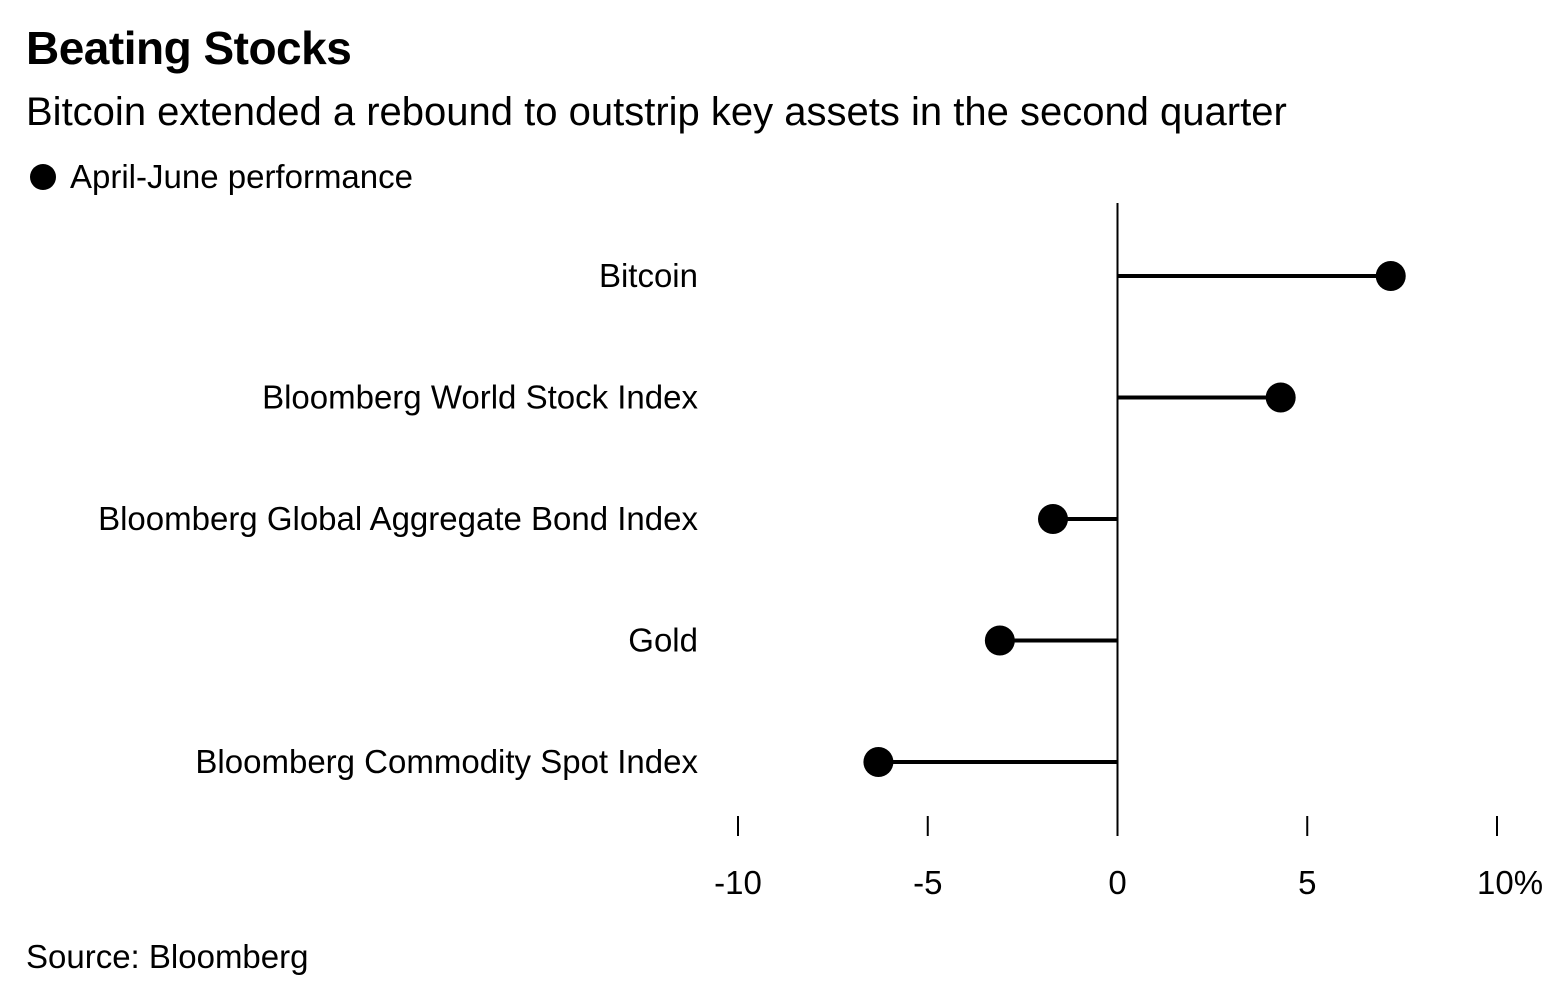 Image resolution: width=1560 pixels, height=1006 pixels. What do you see at coordinates (189, 48) in the screenshot?
I see `chart-title: Beating Stocks` at bounding box center [189, 48].